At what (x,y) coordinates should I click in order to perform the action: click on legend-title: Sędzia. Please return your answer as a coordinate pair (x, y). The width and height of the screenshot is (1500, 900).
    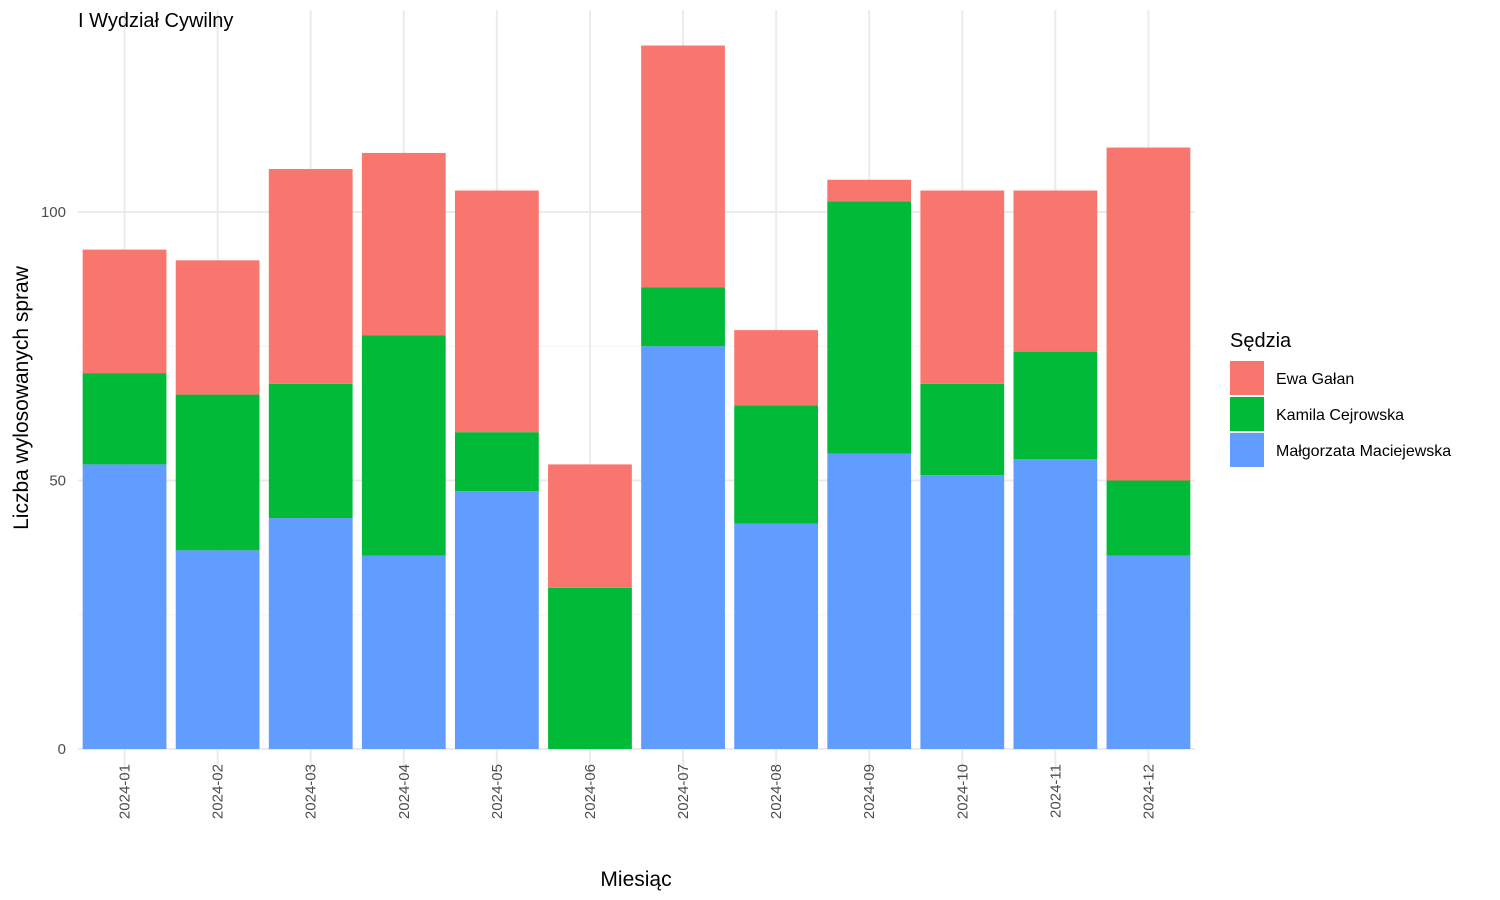
    Looking at the image, I should click on (1261, 341).